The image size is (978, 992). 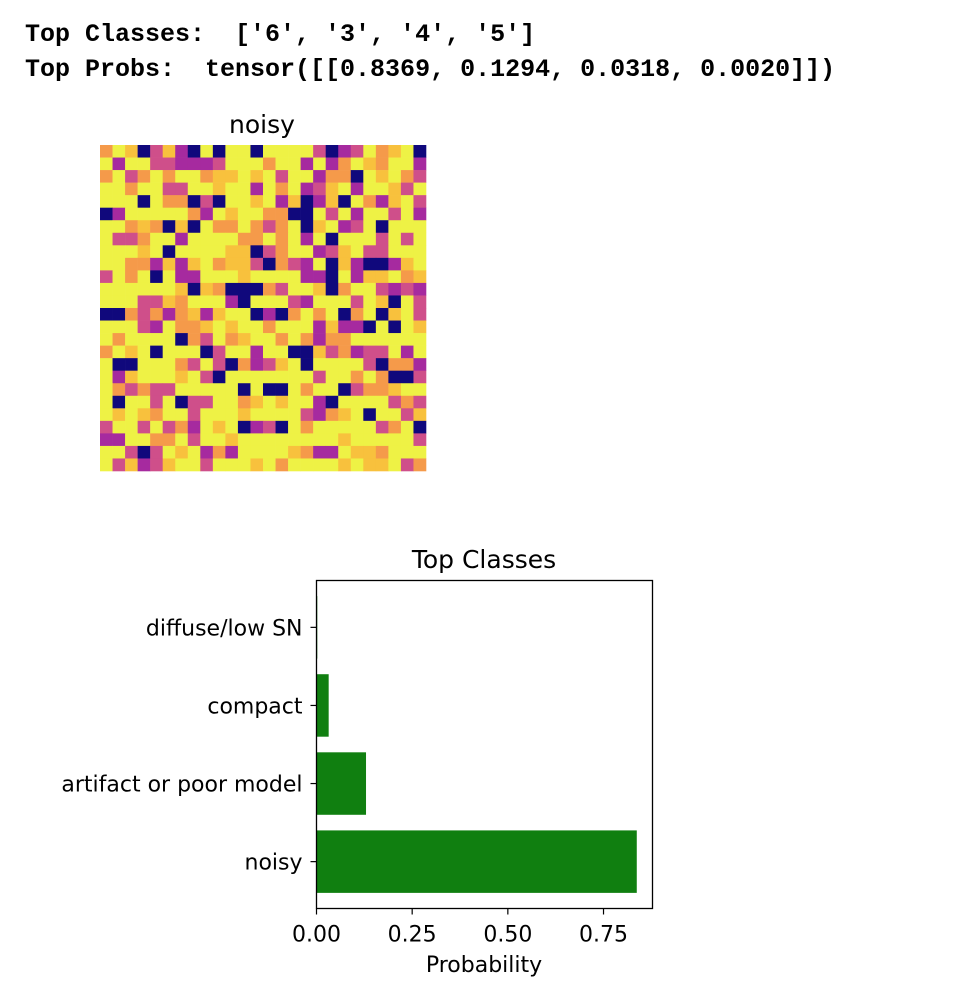 What do you see at coordinates (224, 628) in the screenshot?
I see `y-tick-label: diffuse/low SN` at bounding box center [224, 628].